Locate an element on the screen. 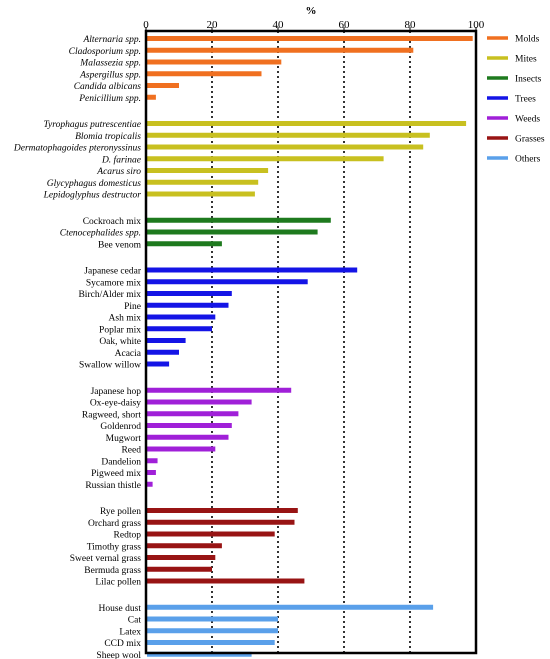  legend: Molds Mites Insects Trees Weeds Grasses Others is located at coordinates (516, 100).